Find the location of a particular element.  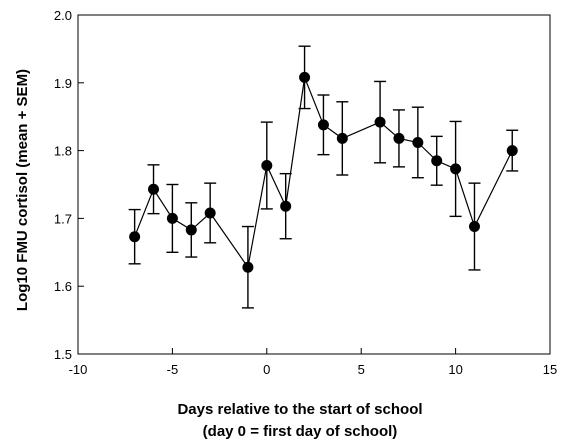

y-tick-label: 1.7 is located at coordinates (63, 218).